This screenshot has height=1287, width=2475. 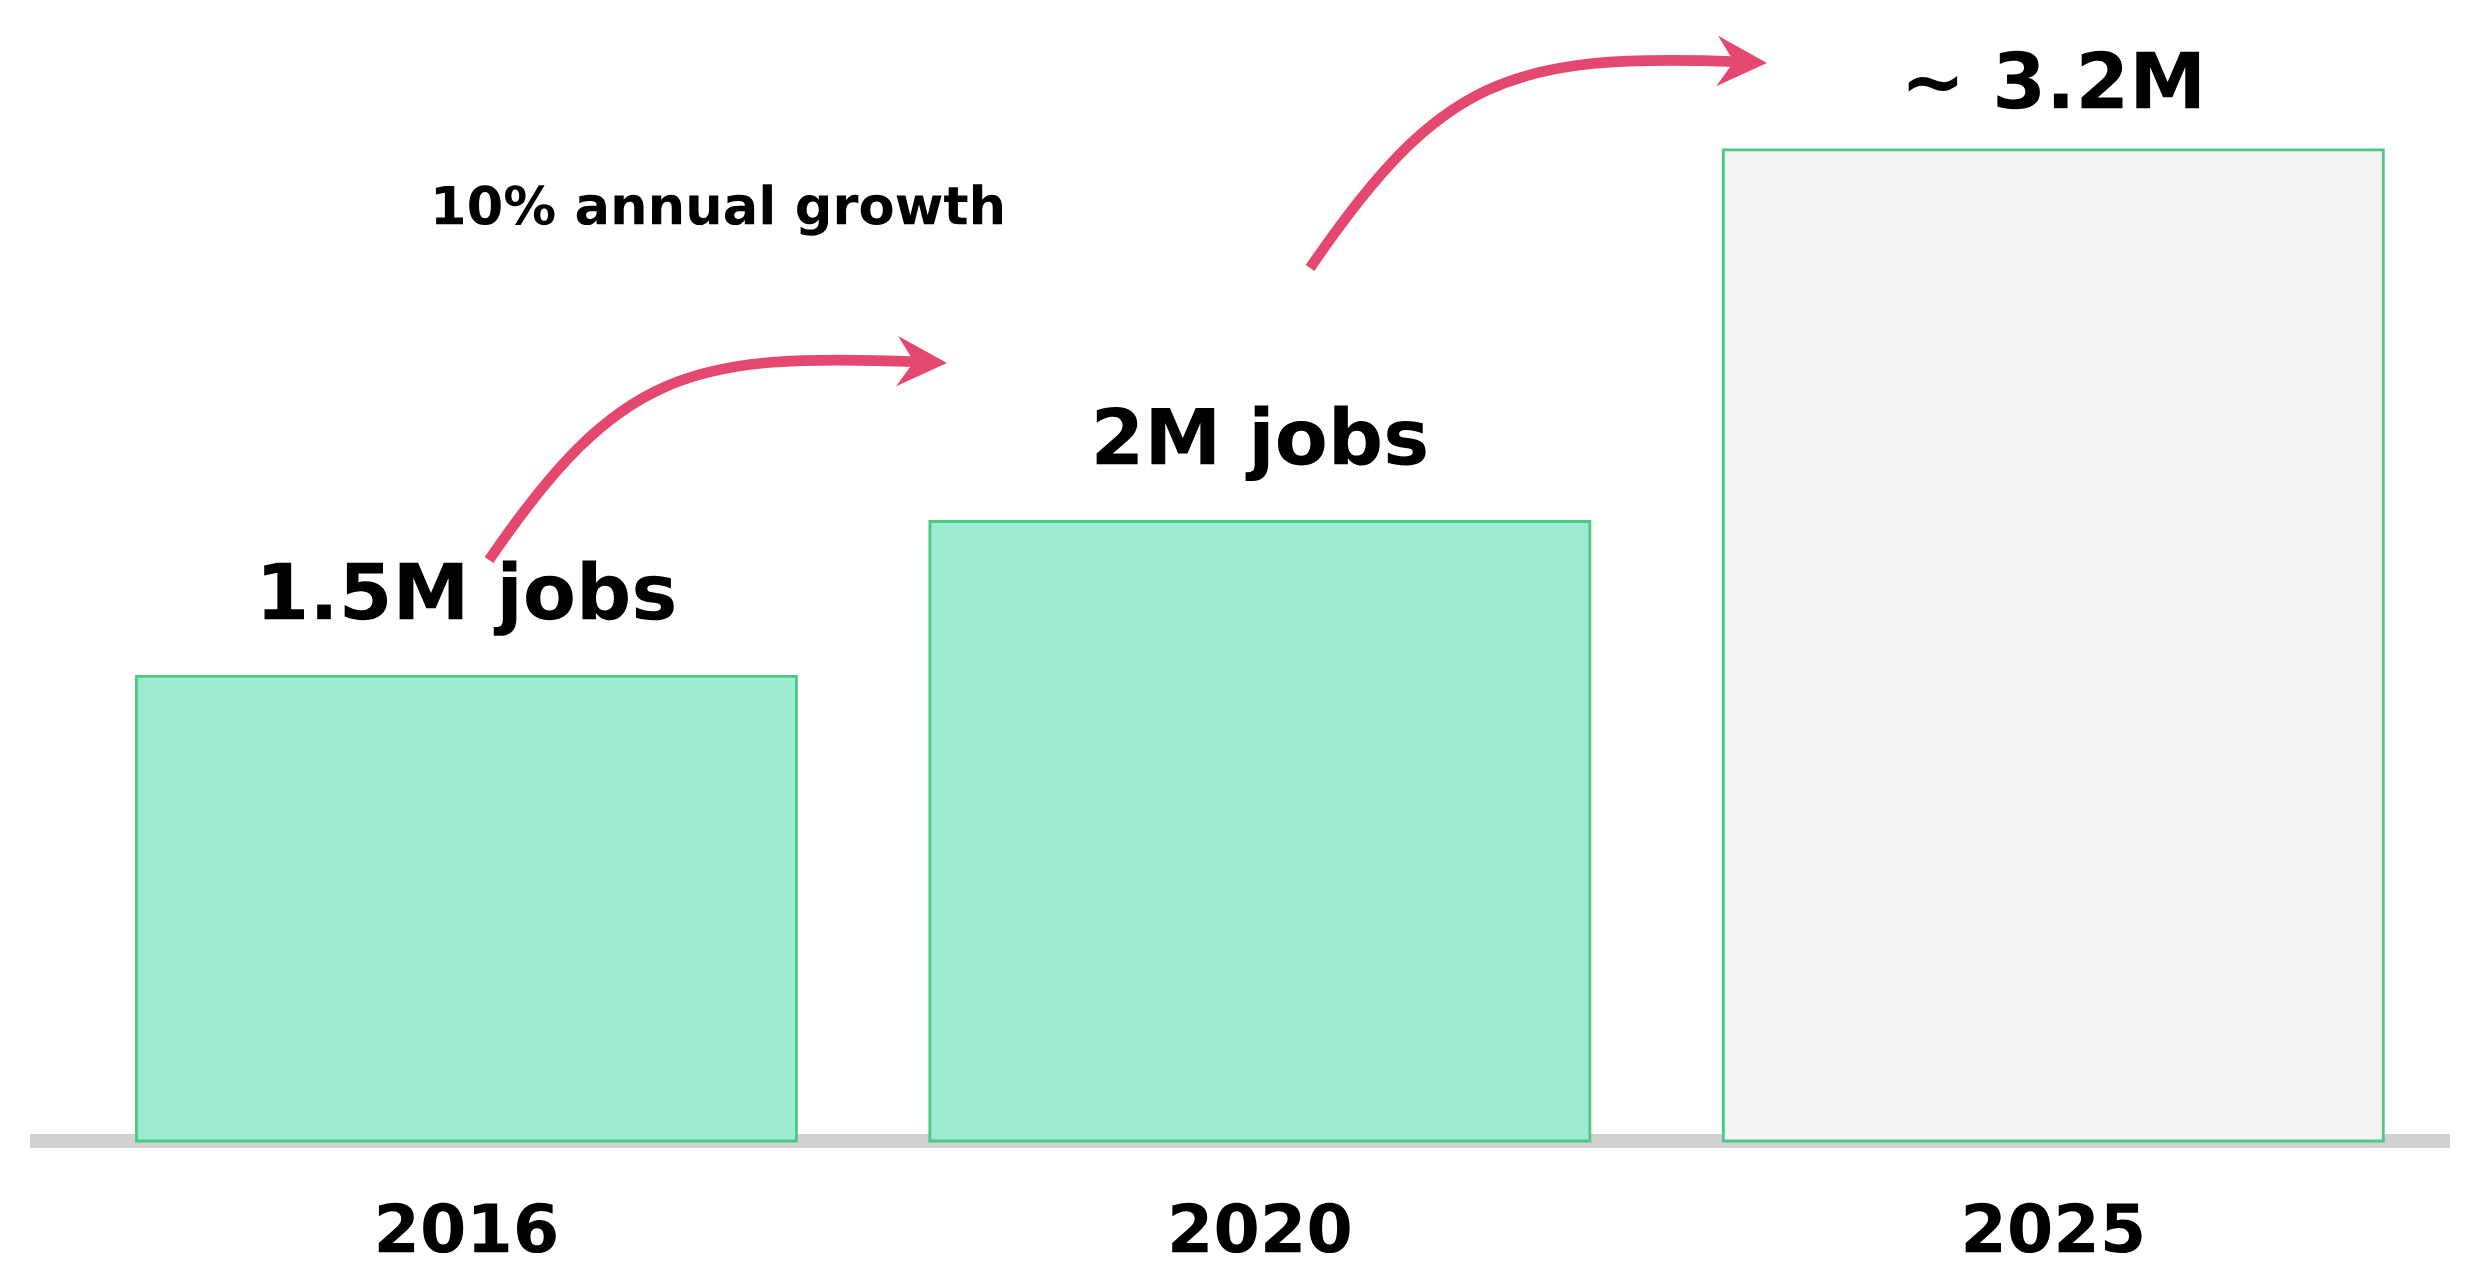 What do you see at coordinates (718, 210) in the screenshot?
I see `annotation: 10% annual growth` at bounding box center [718, 210].